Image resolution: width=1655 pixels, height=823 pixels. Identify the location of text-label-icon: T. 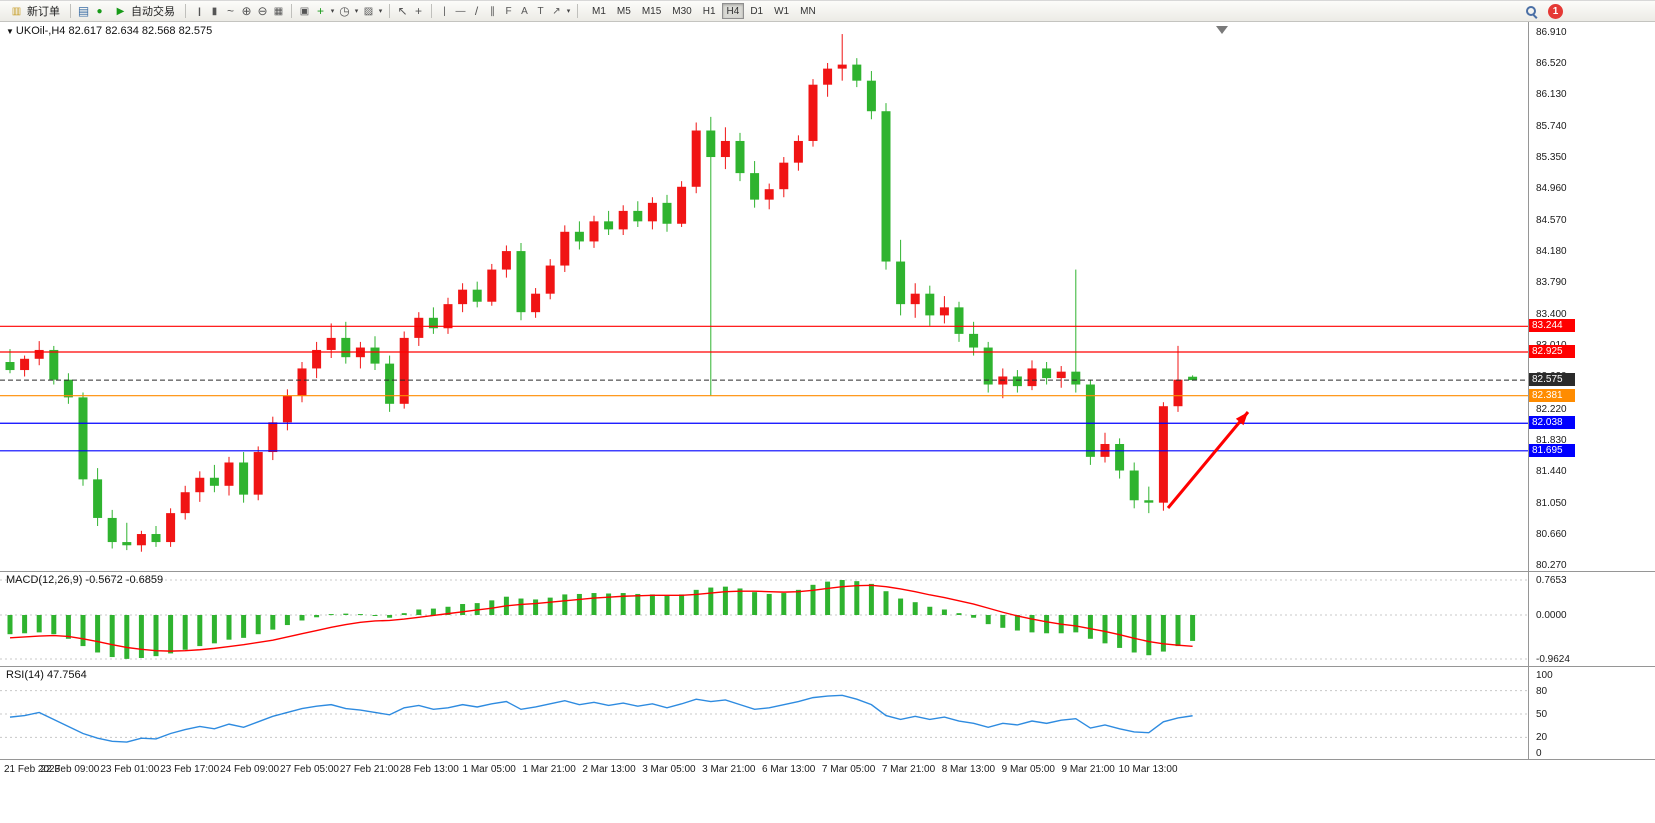
(540, 11).